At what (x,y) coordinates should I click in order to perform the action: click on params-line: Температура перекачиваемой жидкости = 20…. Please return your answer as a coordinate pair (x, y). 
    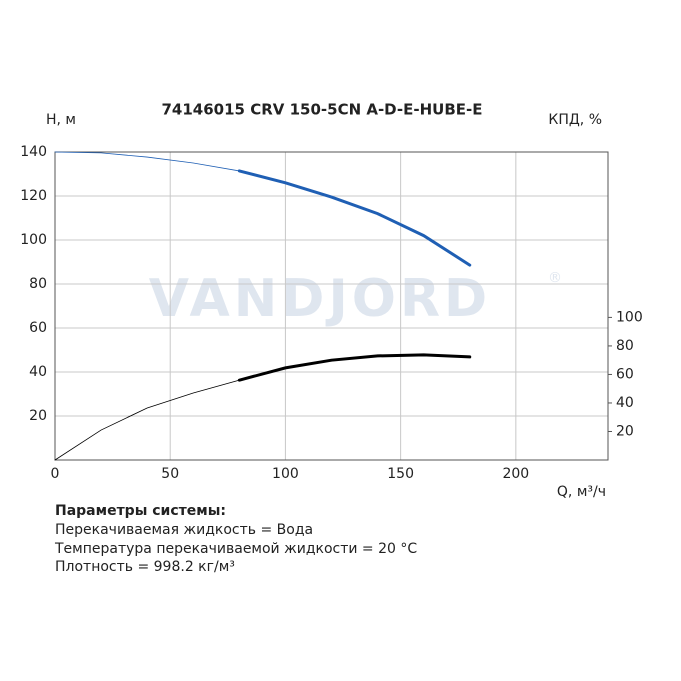
    Looking at the image, I should click on (235, 549).